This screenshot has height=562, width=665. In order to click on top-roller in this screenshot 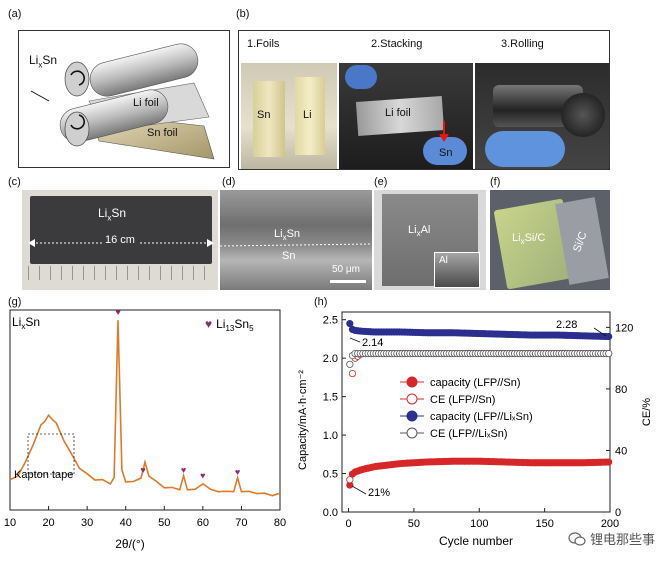, I will do `click(144, 70)`.